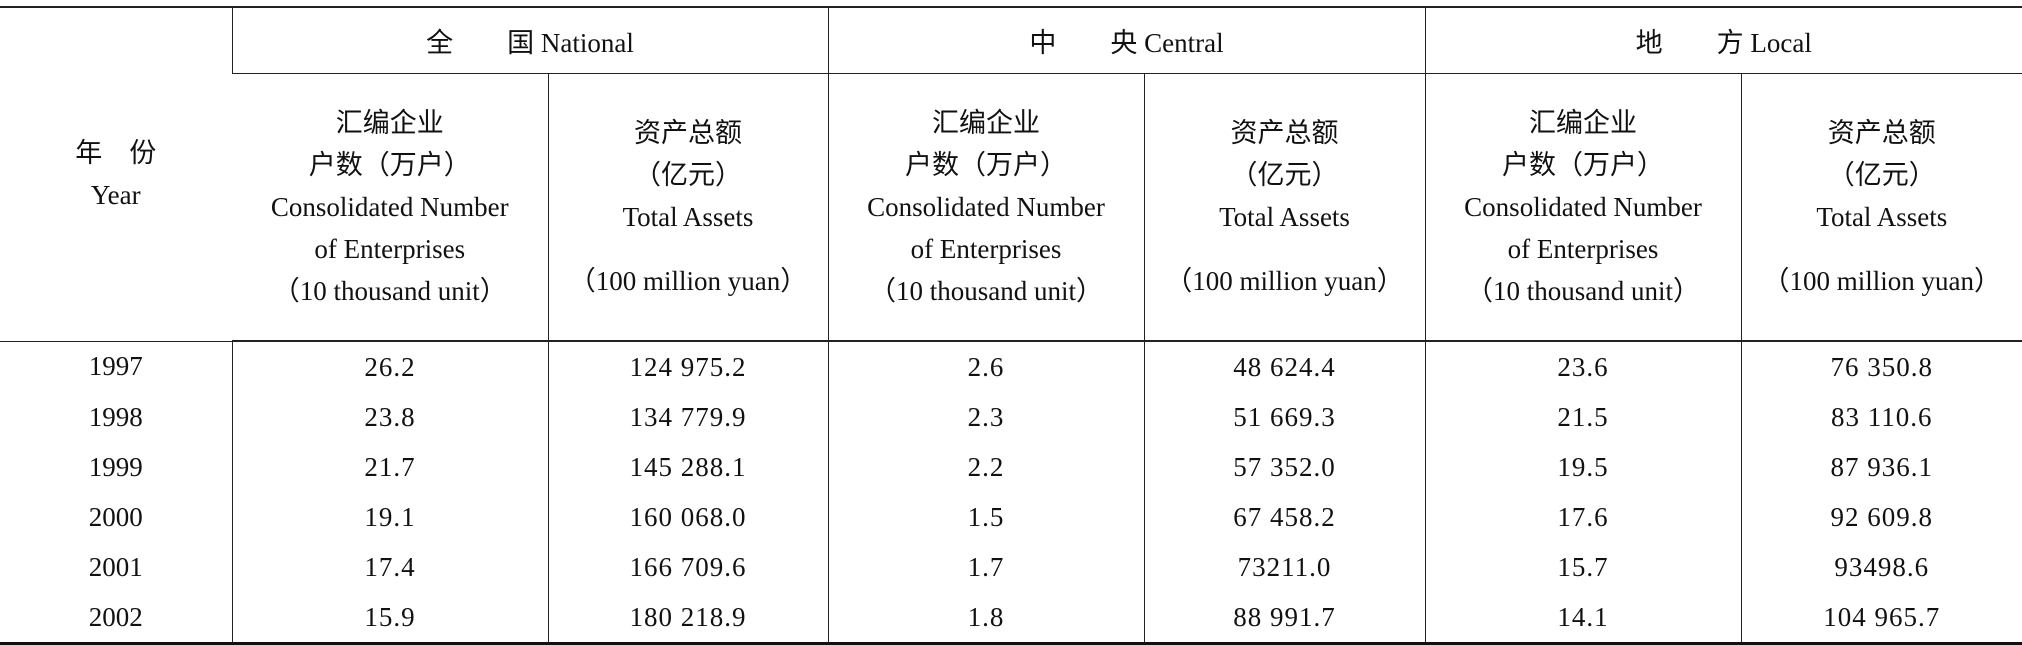 Image resolution: width=2022 pixels, height=645 pixels. Describe the element at coordinates (986, 618) in the screenshot. I see `value-cell: 1.8` at that location.